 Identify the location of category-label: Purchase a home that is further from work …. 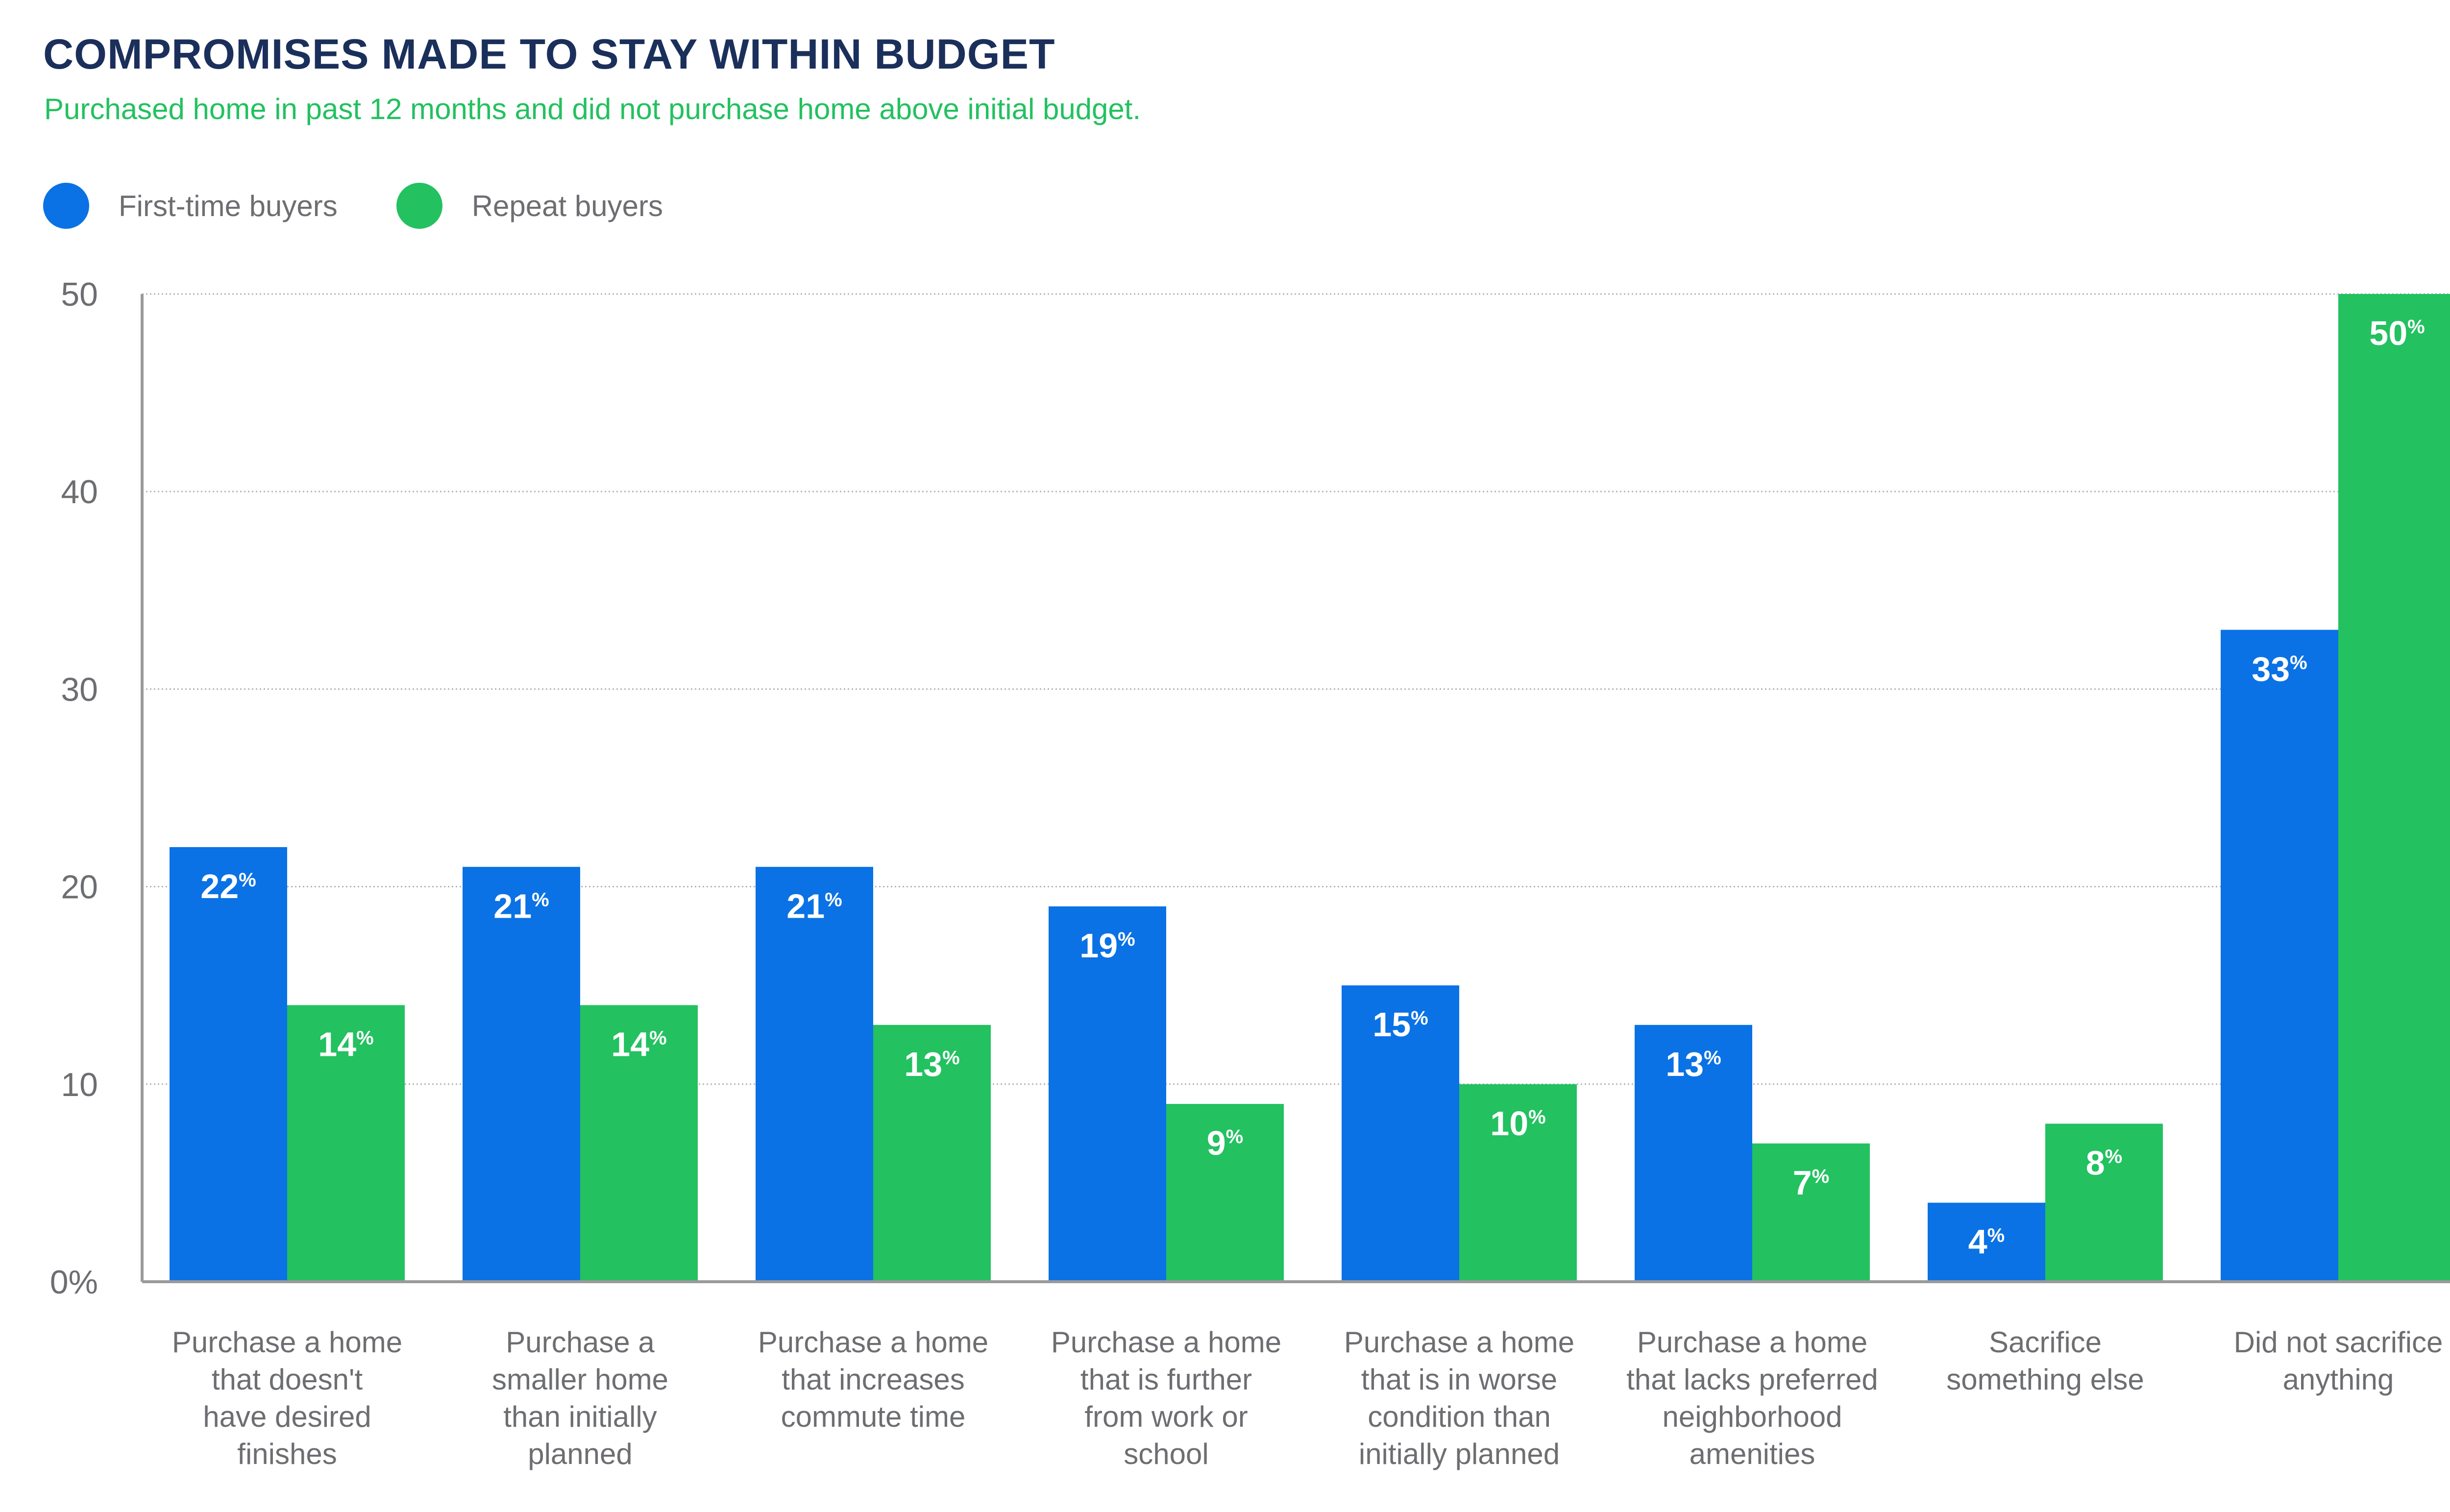
(1166, 1398).